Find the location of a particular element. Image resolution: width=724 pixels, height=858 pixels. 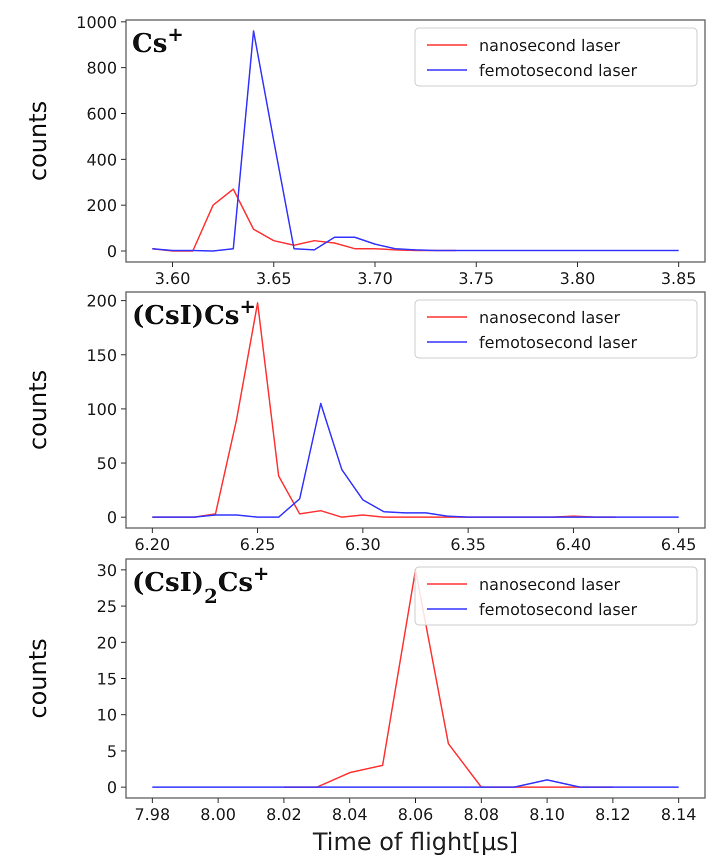

chart-title: (CsI)$_{2}$Cs$^{+}$ is located at coordinates (201, 585).